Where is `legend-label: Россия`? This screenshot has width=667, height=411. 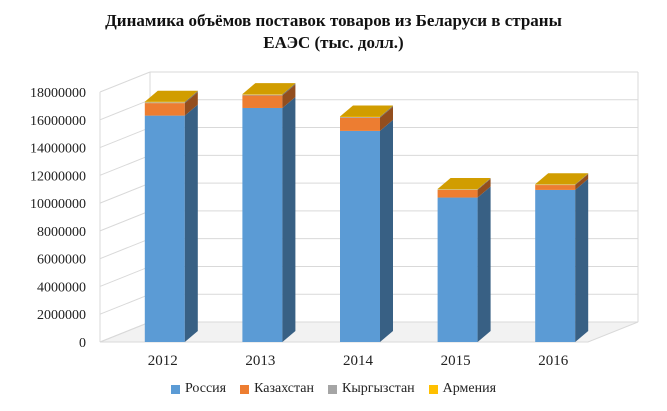
legend-label: Россия is located at coordinates (205, 388).